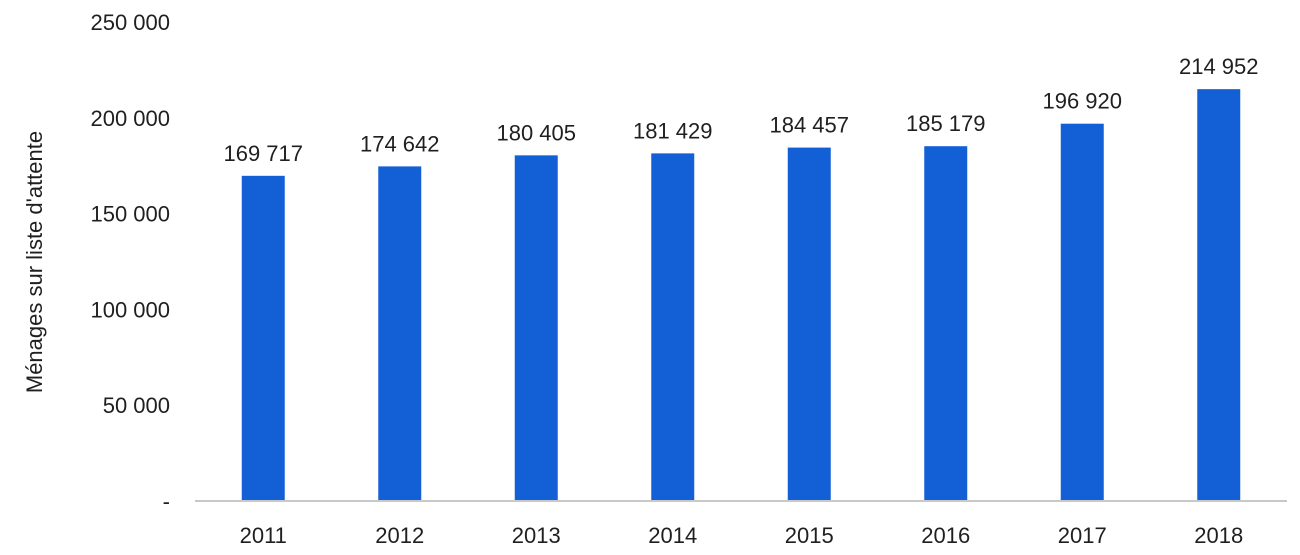 The width and height of the screenshot is (1300, 555). I want to click on x-axis-ticks: 2011 2012 2013 2014 2015 2016 2017 2018, so click(742, 535).